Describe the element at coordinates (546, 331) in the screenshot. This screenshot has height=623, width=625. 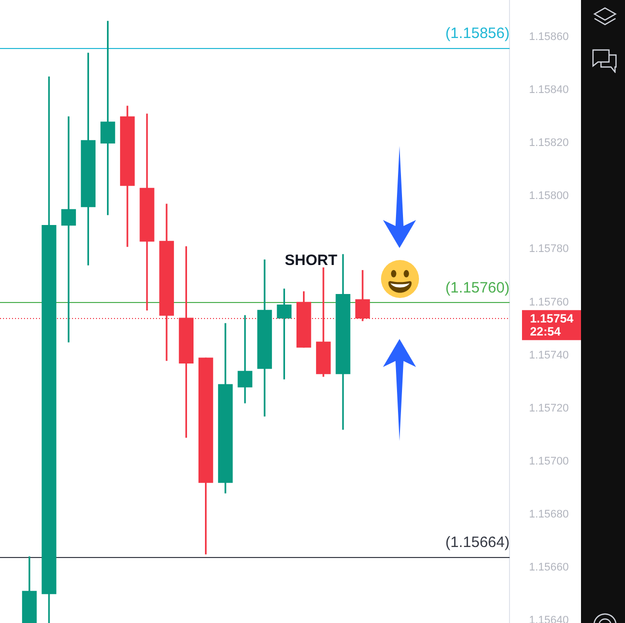
I see `text: 22:54` at that location.